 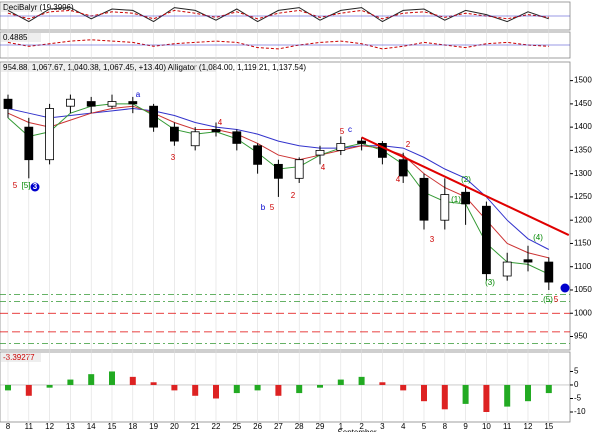 I want to click on x-tick-label: 29, so click(x=320, y=426).